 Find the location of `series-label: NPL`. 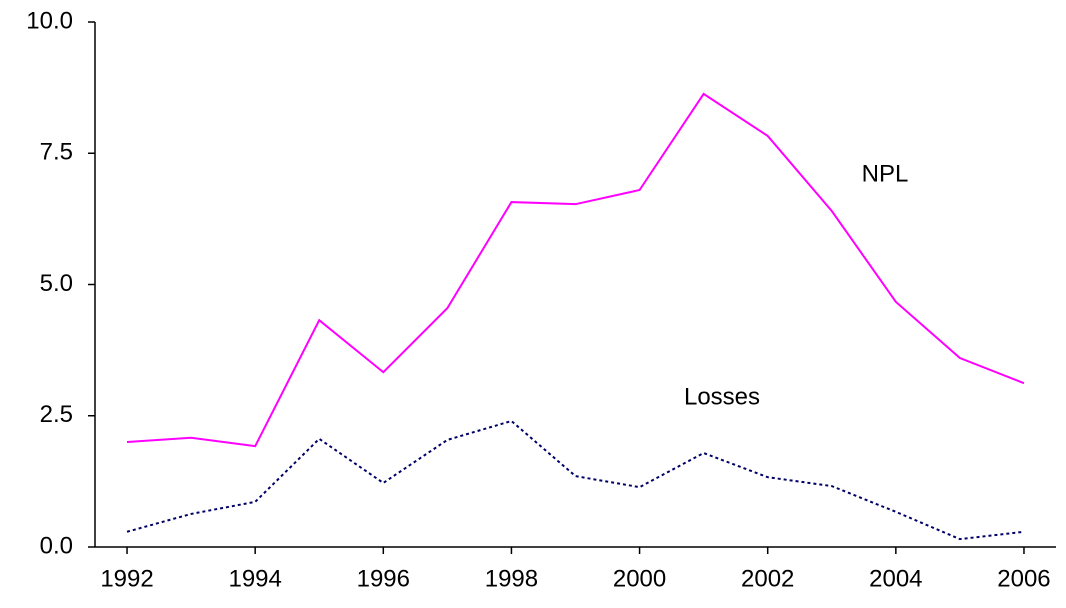

series-label: NPL is located at coordinates (885, 173).